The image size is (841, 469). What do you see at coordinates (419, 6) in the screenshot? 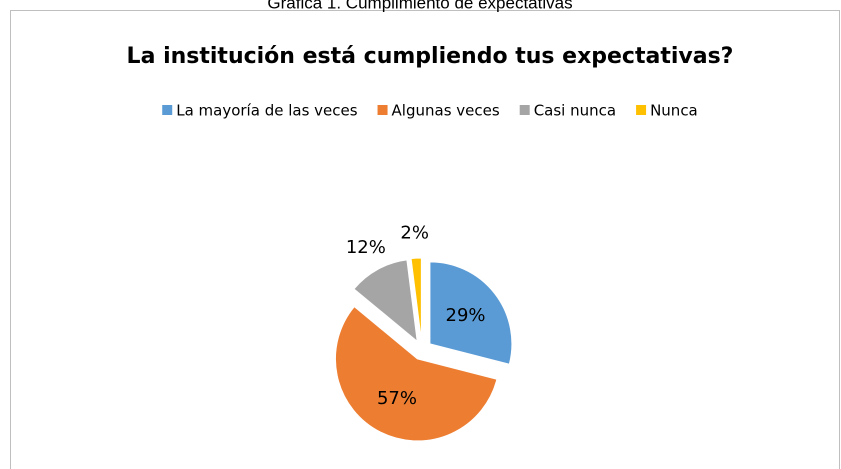
I see `caption: Gráfica 1. Cumplimiento de expectativas` at bounding box center [419, 6].